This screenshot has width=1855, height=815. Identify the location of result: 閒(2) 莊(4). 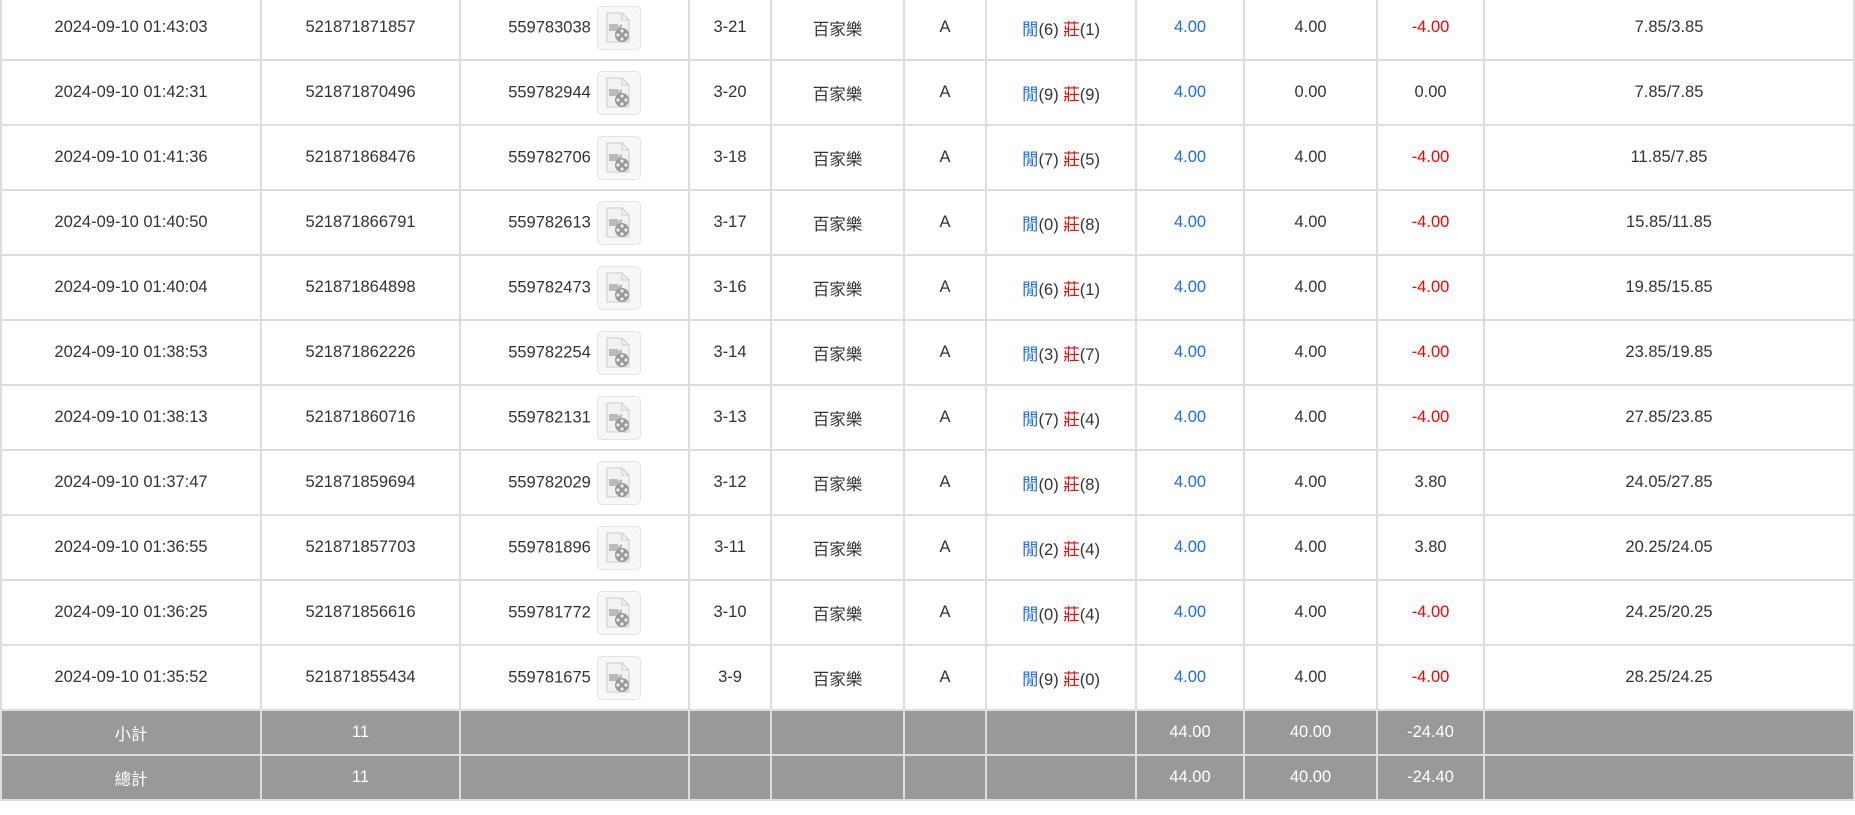
(1061, 547).